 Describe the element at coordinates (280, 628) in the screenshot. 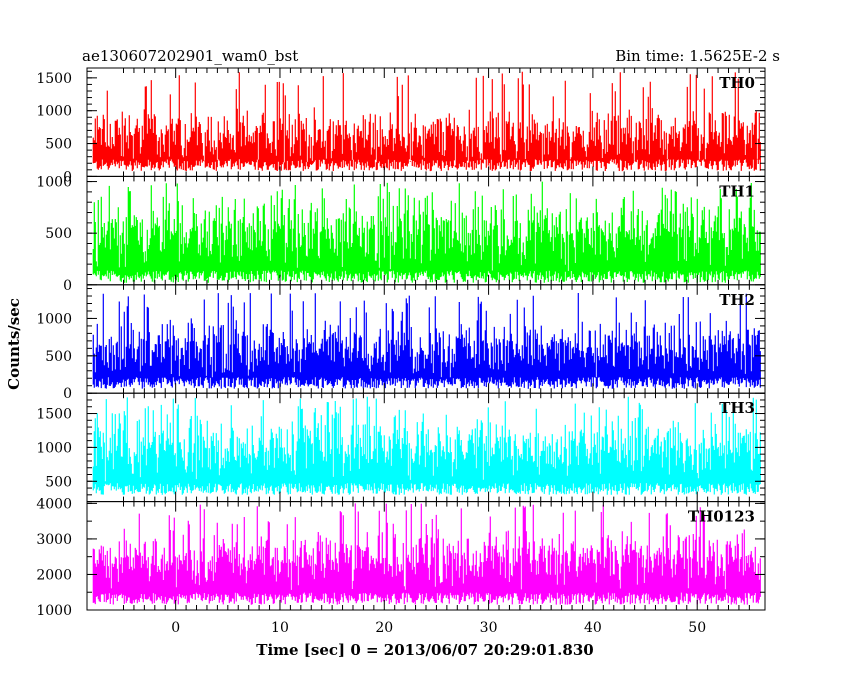

I see `x-tick-label: 10` at that location.